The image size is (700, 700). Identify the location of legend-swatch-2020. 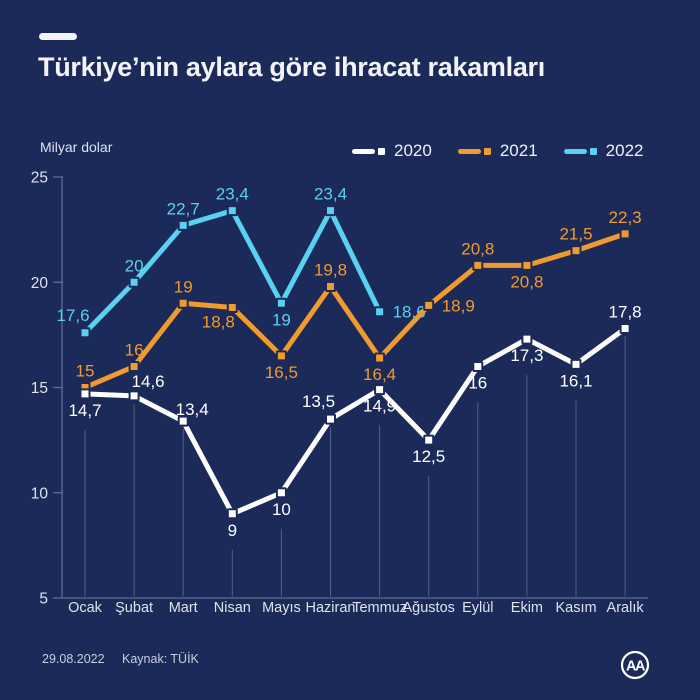
(368, 151).